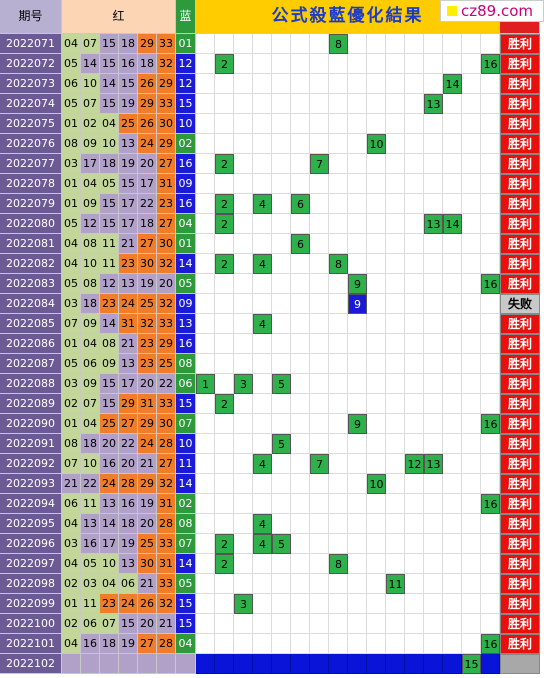 Image resolution: width=544 pixels, height=678 pixels. I want to click on red-number: 14, so click(90, 64).